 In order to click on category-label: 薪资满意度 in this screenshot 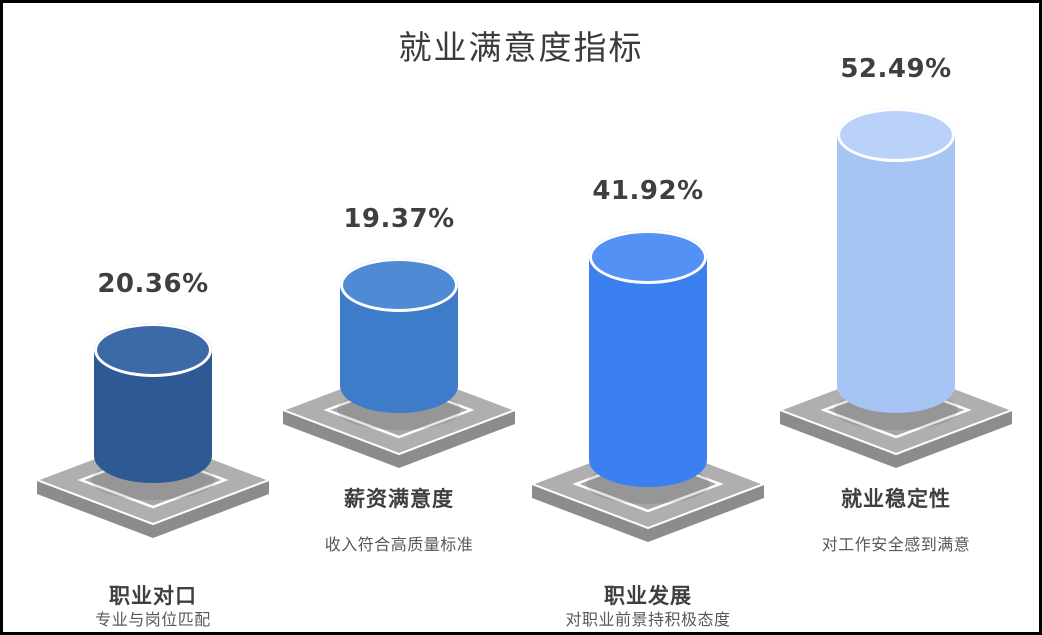, I will do `click(399, 499)`.